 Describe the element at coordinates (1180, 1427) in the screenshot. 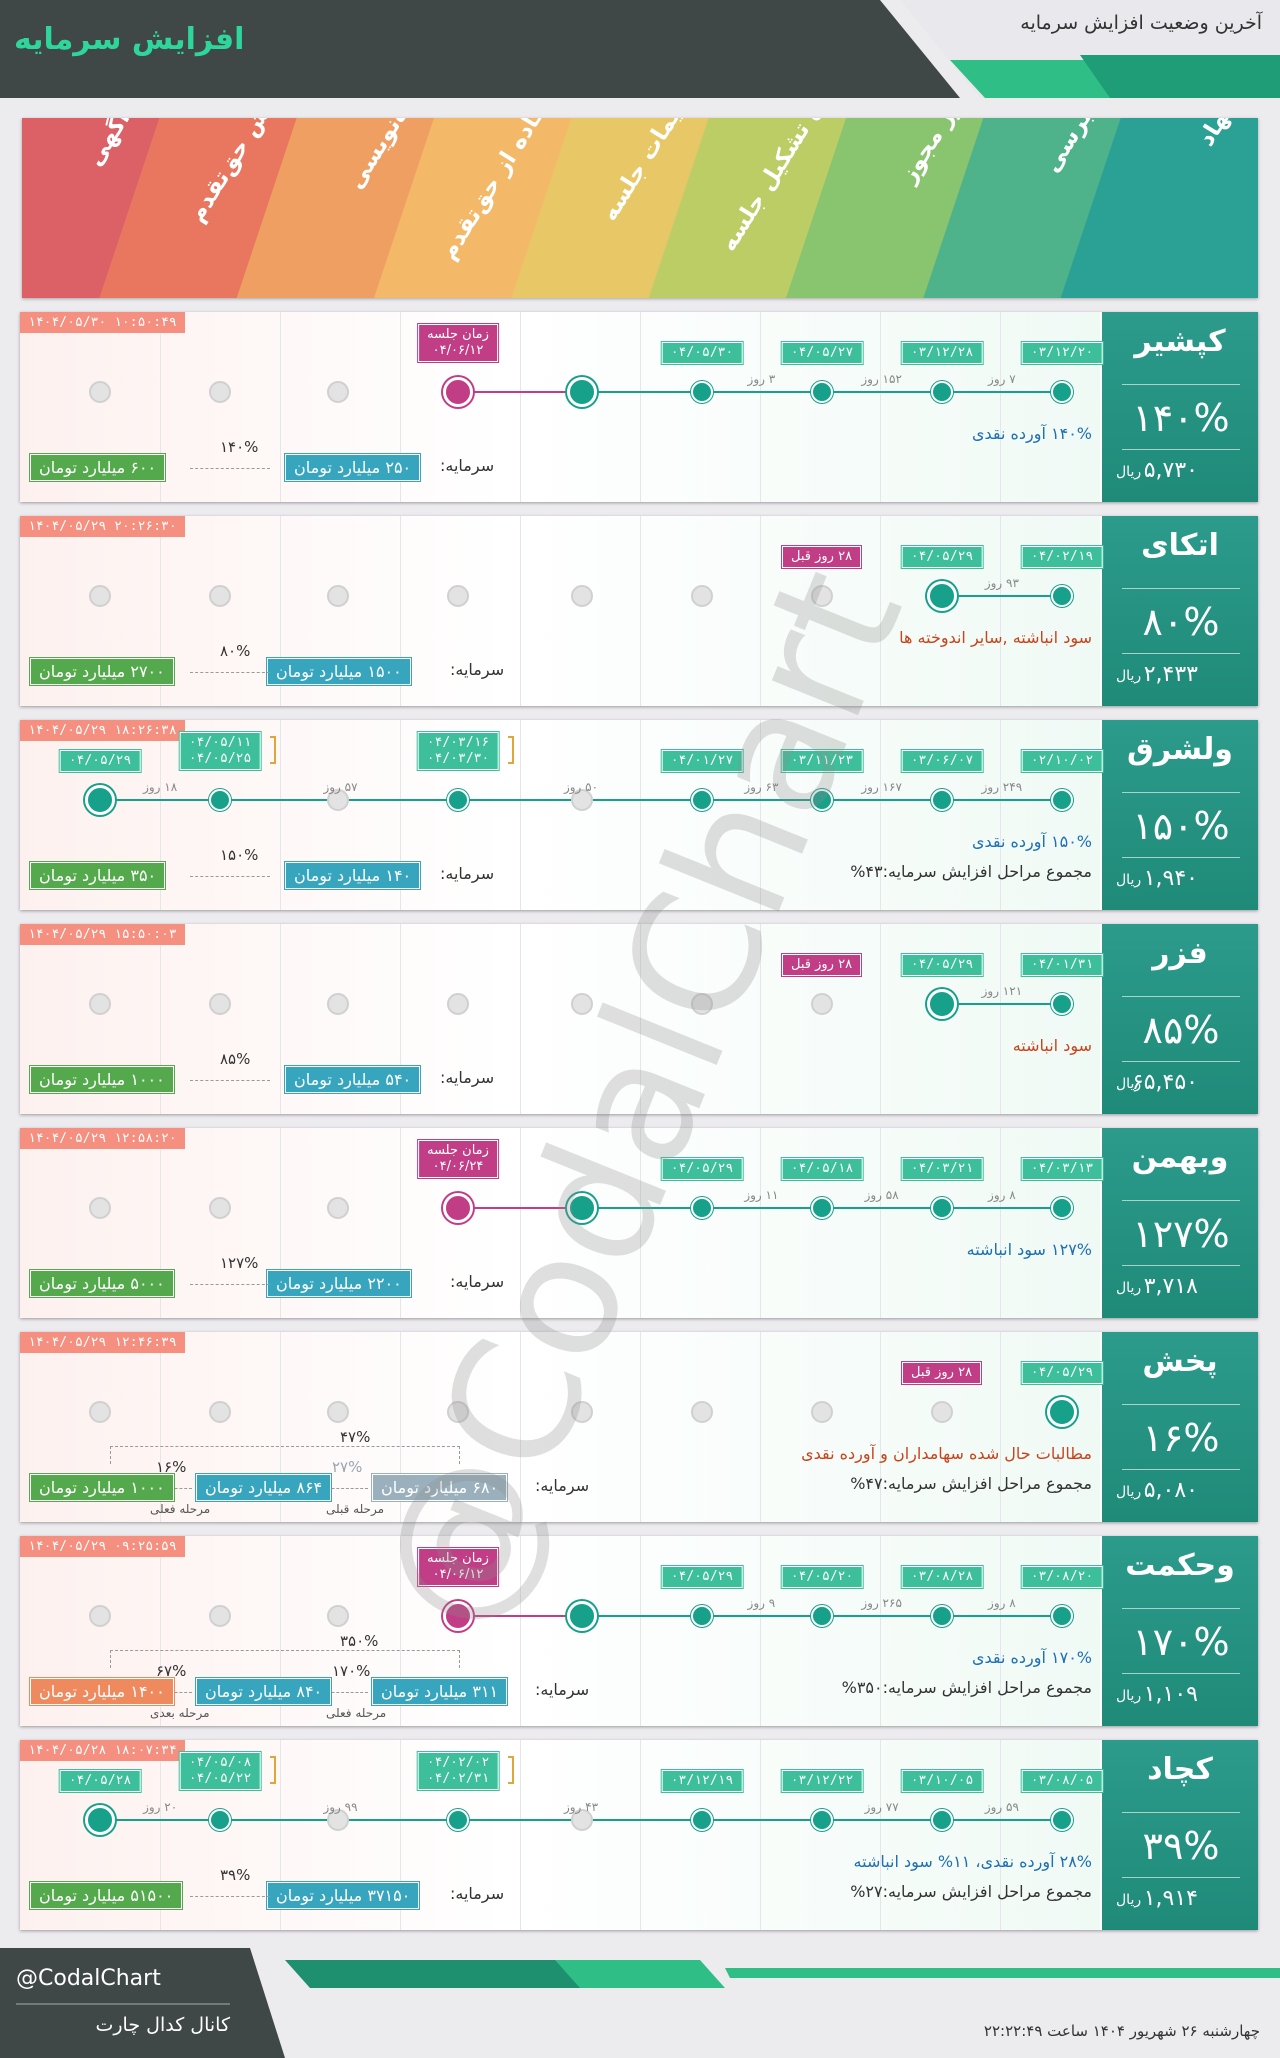

I see `company-panel: پخش ۱۶% ۵,۰۸۰ ریال` at that location.